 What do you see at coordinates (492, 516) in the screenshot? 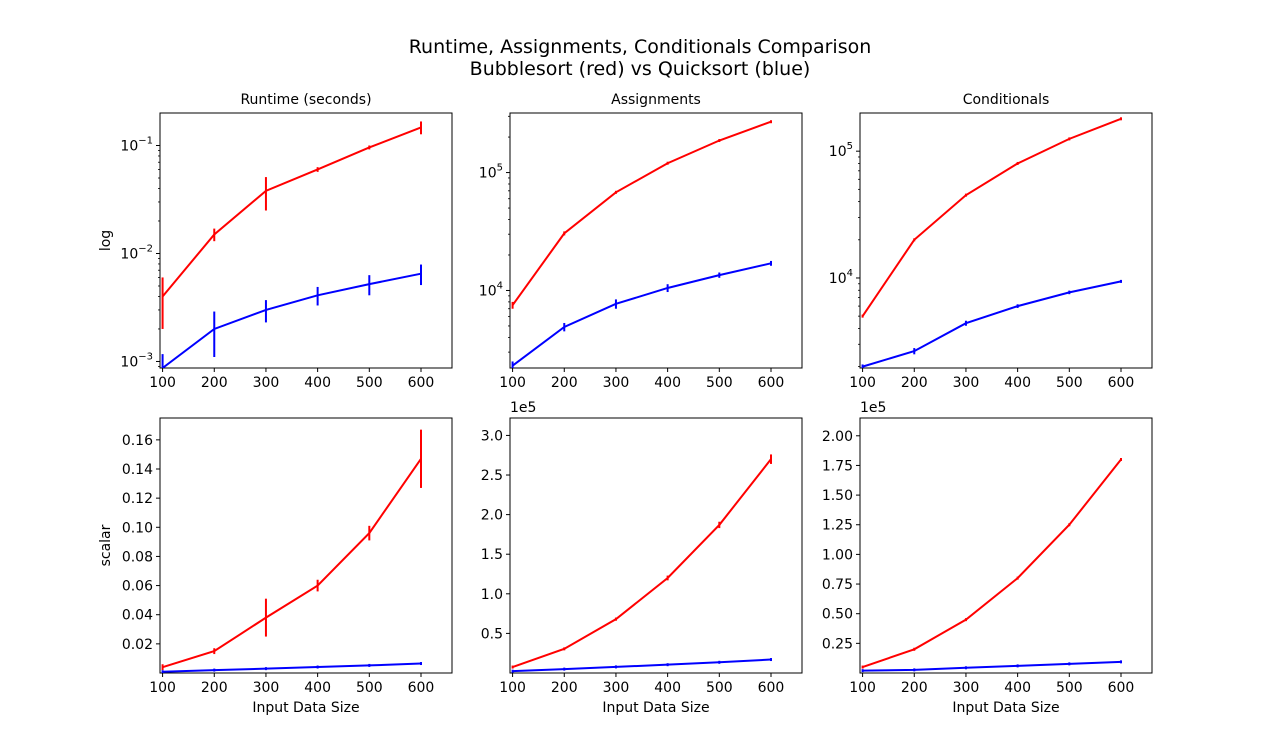
I see `y-tick-label: 2.0` at bounding box center [492, 516].